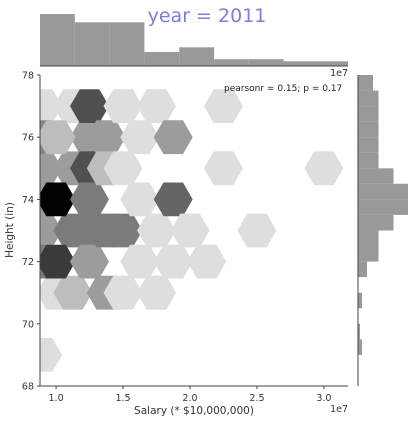 This screenshot has width=417, height=424. Describe the element at coordinates (283, 89) in the screenshot. I see `pearson-annotation: pearsonr = 0.15; p = 0.17` at that location.